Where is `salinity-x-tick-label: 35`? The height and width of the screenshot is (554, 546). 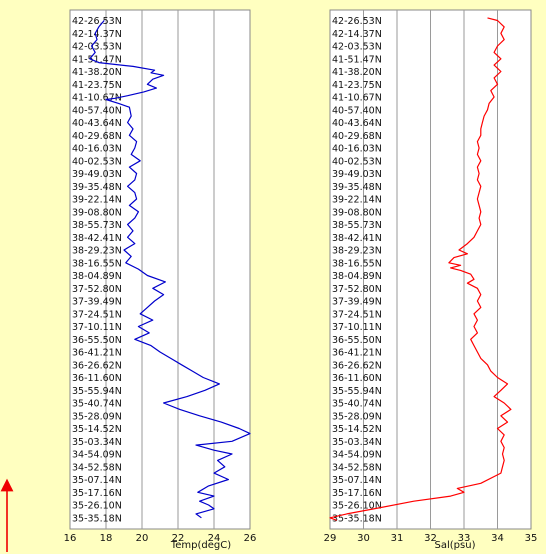 salinity-x-tick-label: 35 is located at coordinates (531, 538).